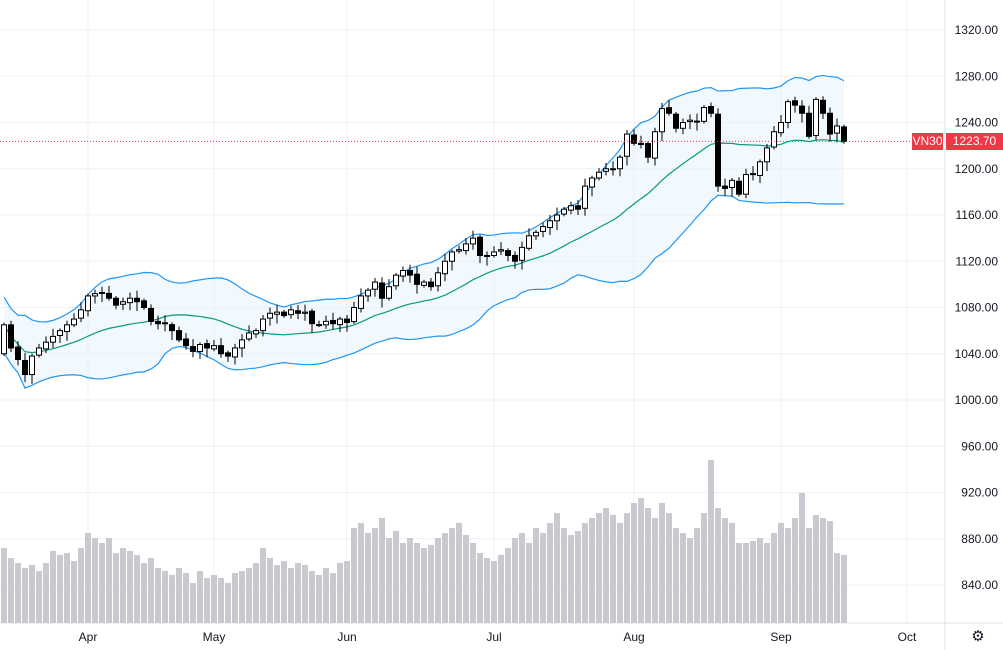 The height and width of the screenshot is (650, 1003). Describe the element at coordinates (977, 354) in the screenshot. I see `y-tick-label: 1040.00` at that location.